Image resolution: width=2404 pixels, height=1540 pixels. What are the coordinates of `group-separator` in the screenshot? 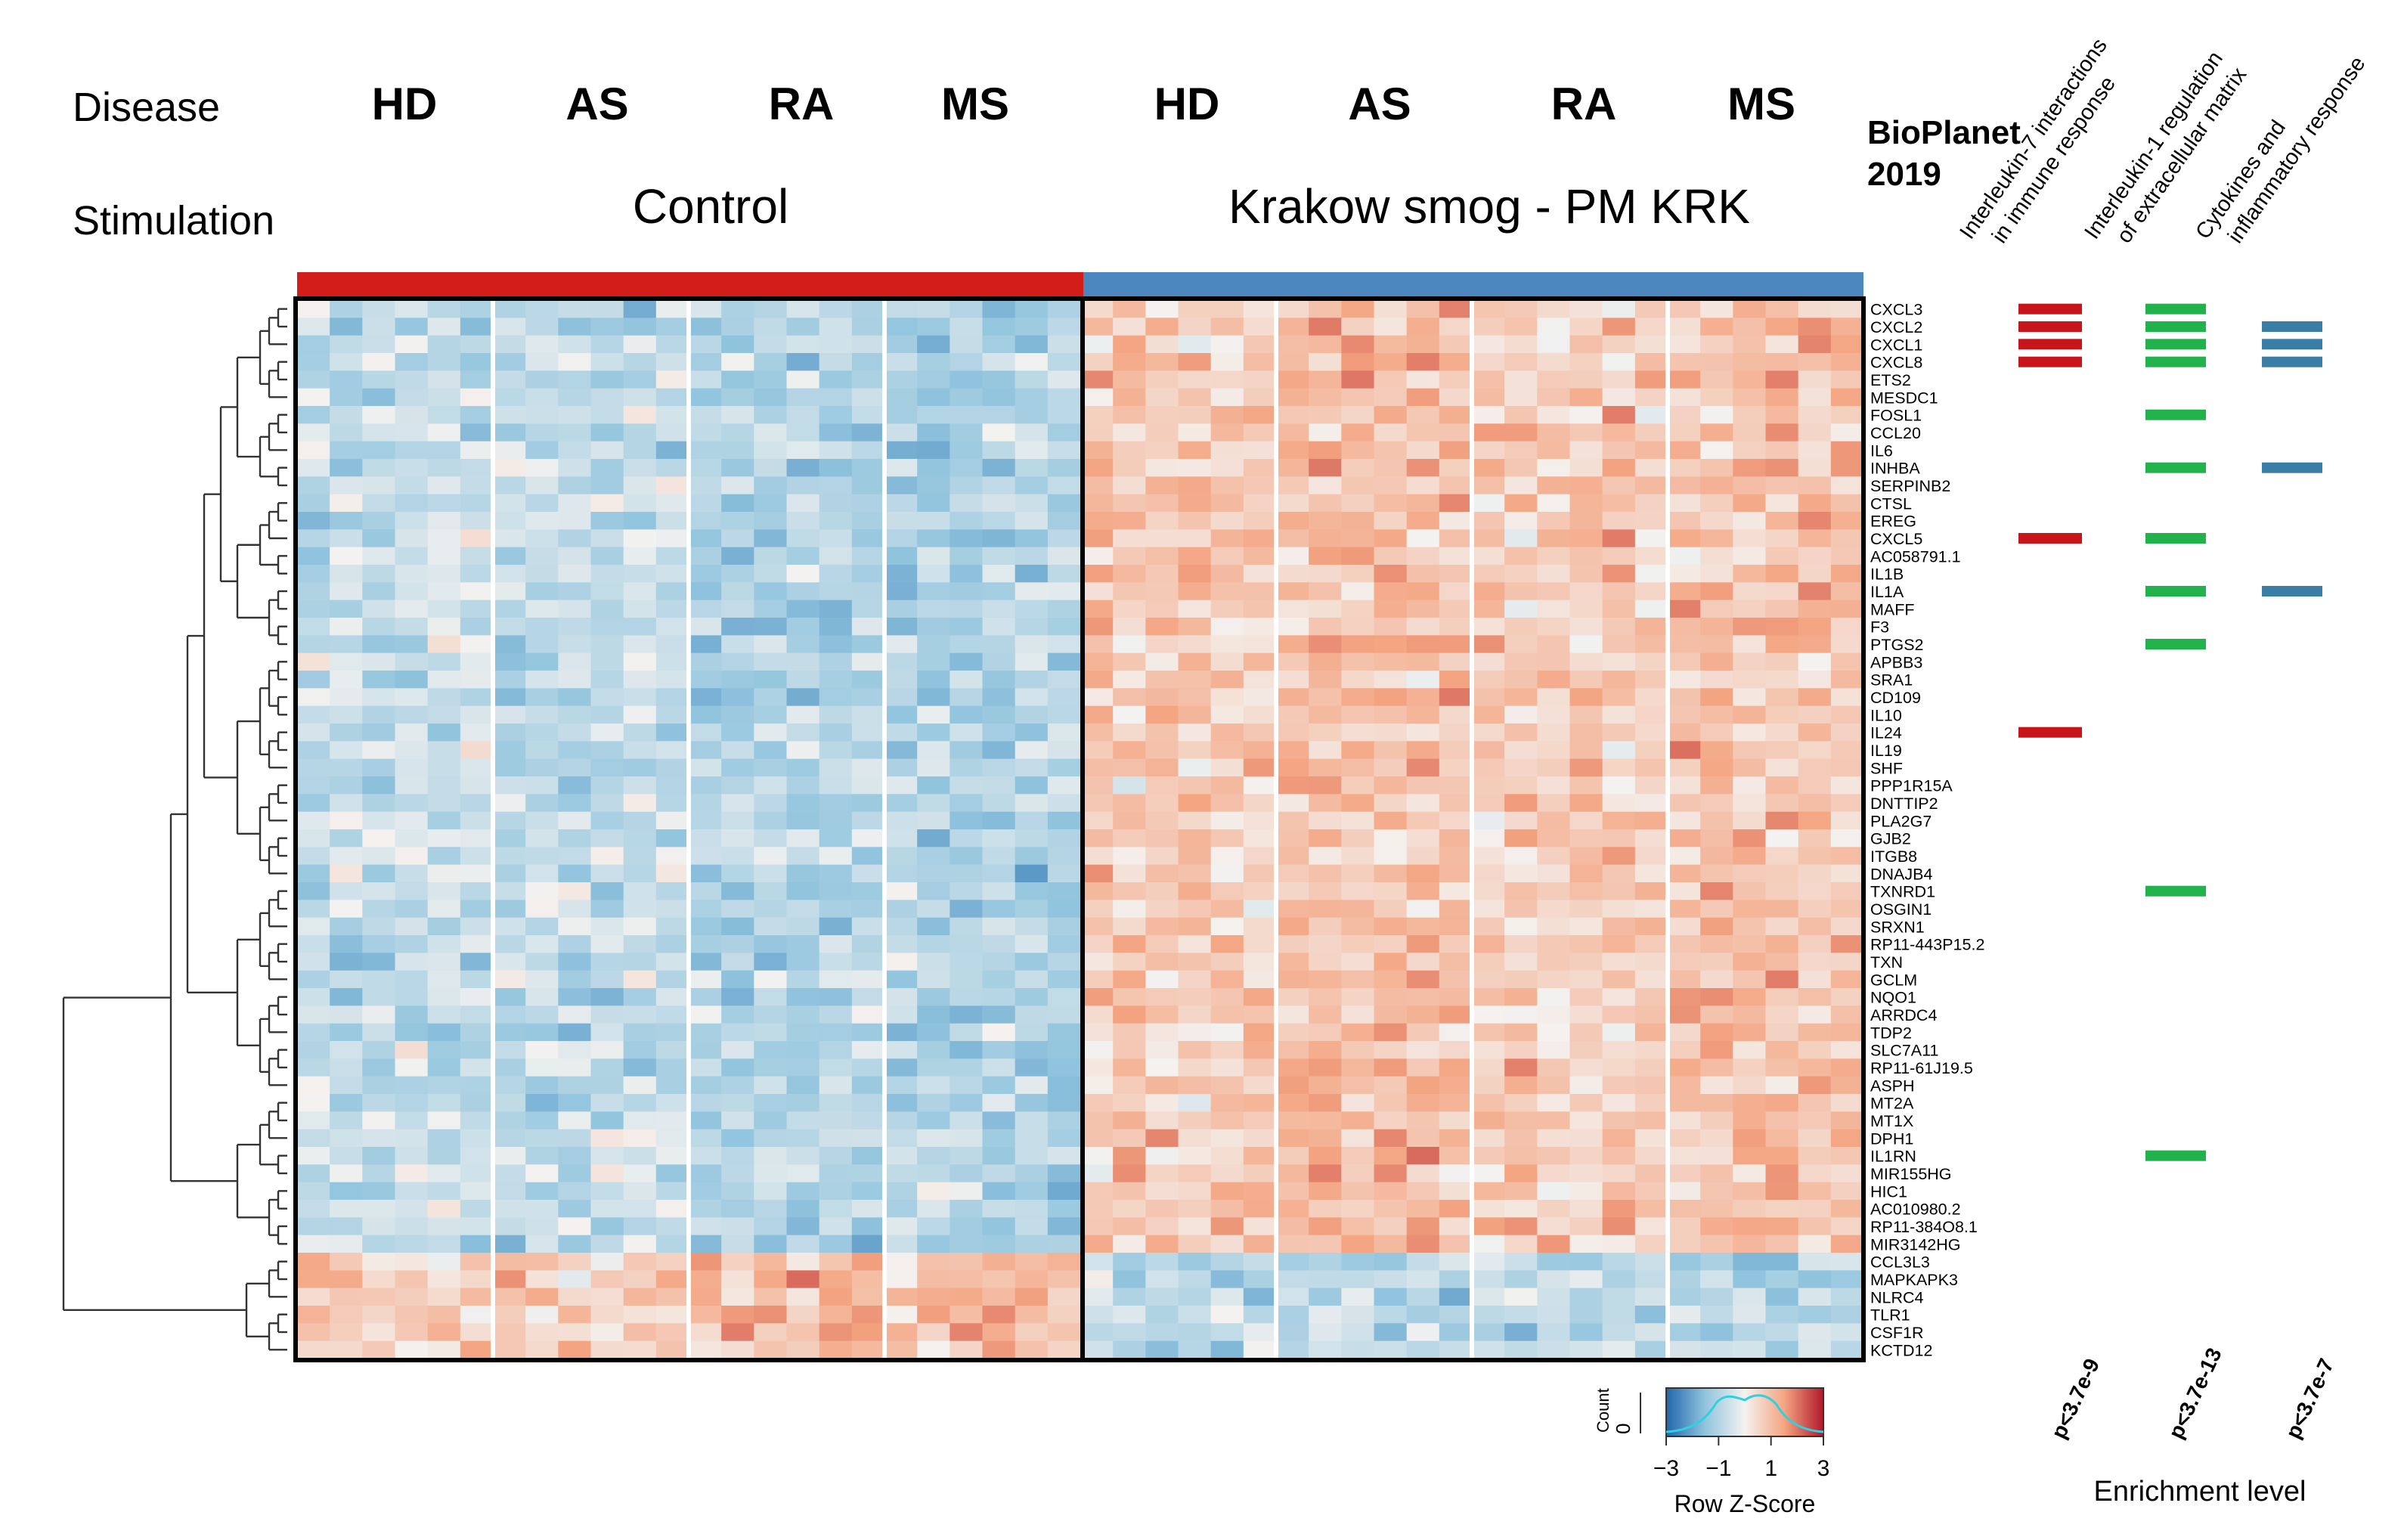 It's located at (688, 829).